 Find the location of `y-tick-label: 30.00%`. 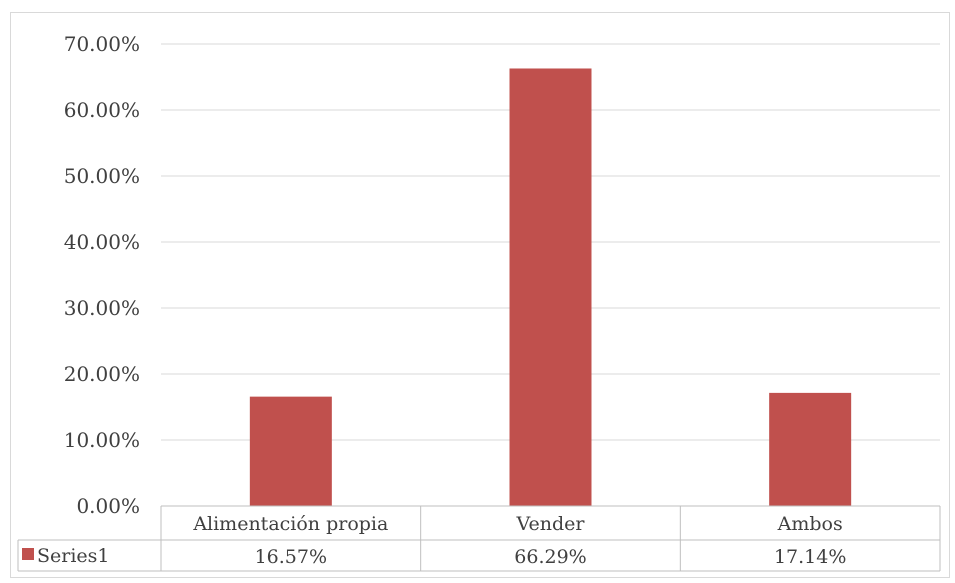

y-tick-label: 30.00% is located at coordinates (102, 308).